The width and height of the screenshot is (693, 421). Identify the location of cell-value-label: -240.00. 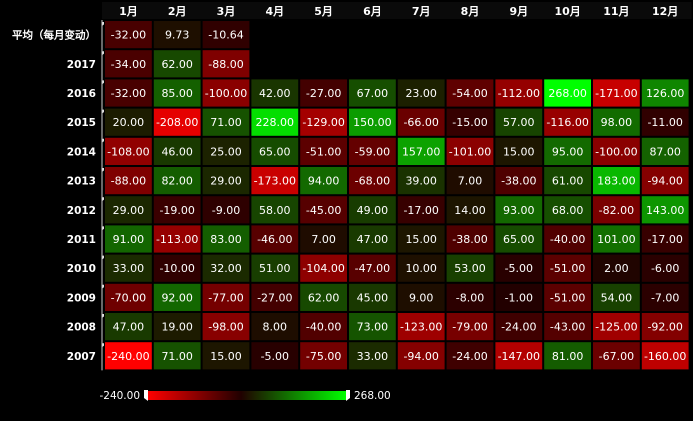
(128, 356).